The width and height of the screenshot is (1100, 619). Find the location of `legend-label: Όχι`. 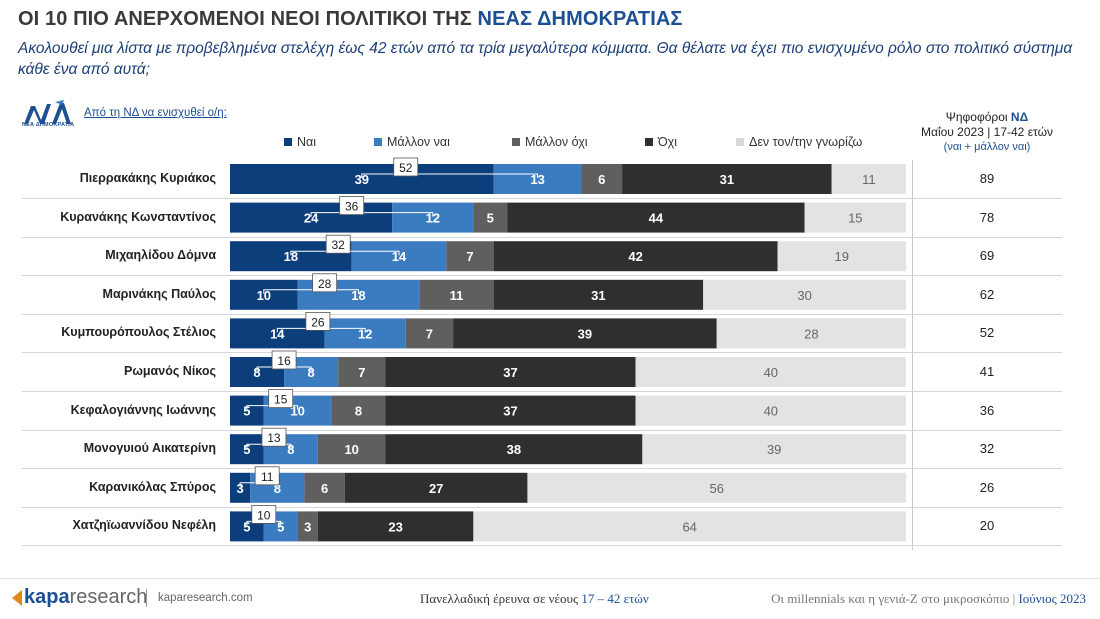

legend-label: Όχι is located at coordinates (668, 142).